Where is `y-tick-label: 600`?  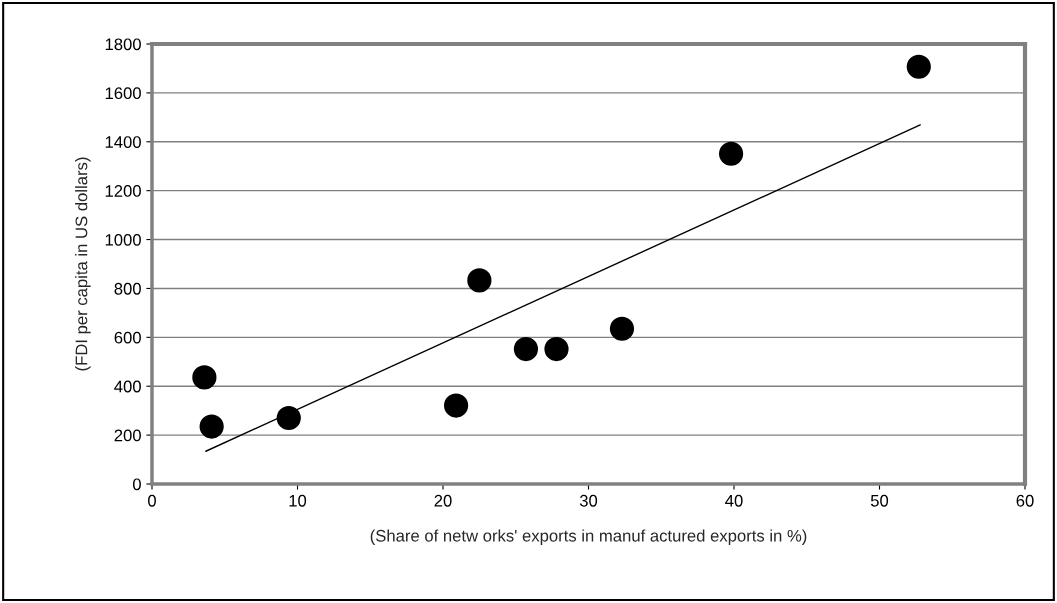
y-tick-label: 600 is located at coordinates (127, 337).